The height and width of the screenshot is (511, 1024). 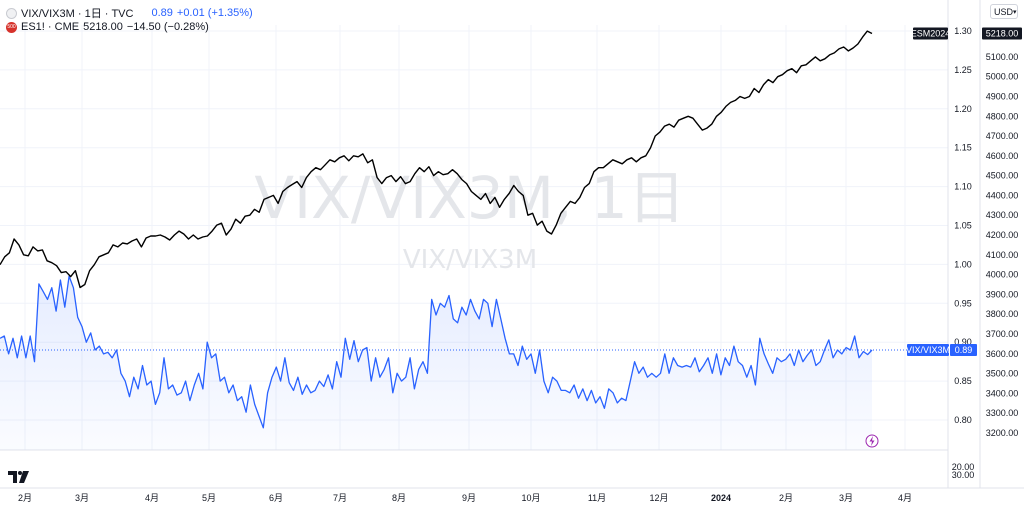 What do you see at coordinates (1002, 57) in the screenshot?
I see `right-axis-tick-label: 5100.00` at bounding box center [1002, 57].